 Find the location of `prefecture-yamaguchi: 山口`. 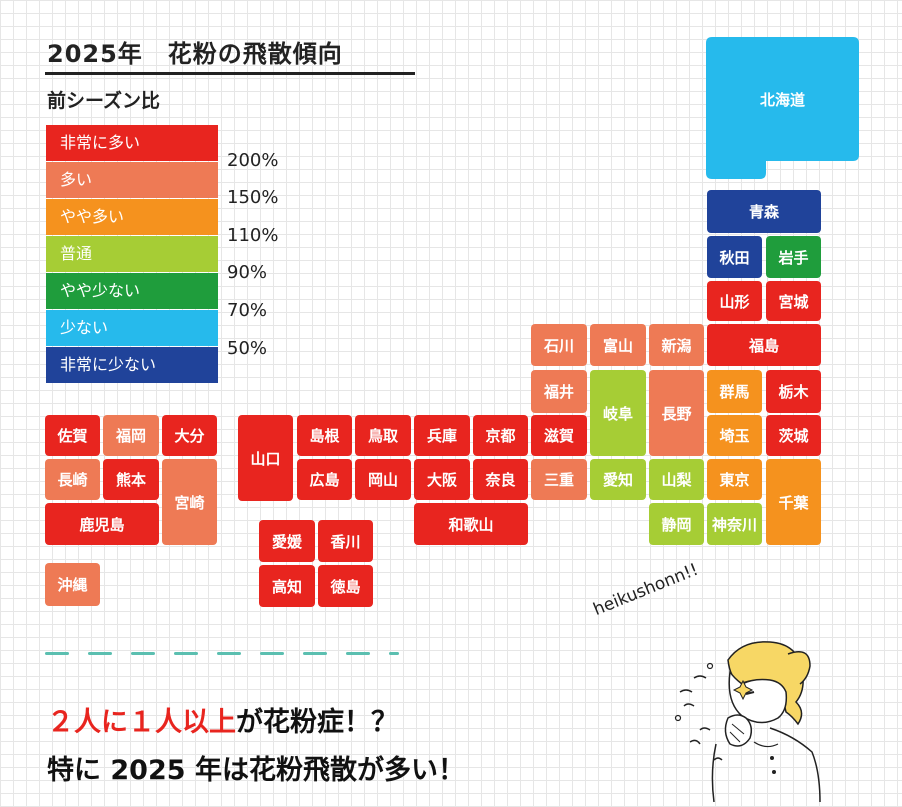

prefecture-yamaguchi: 山口 is located at coordinates (265, 458).